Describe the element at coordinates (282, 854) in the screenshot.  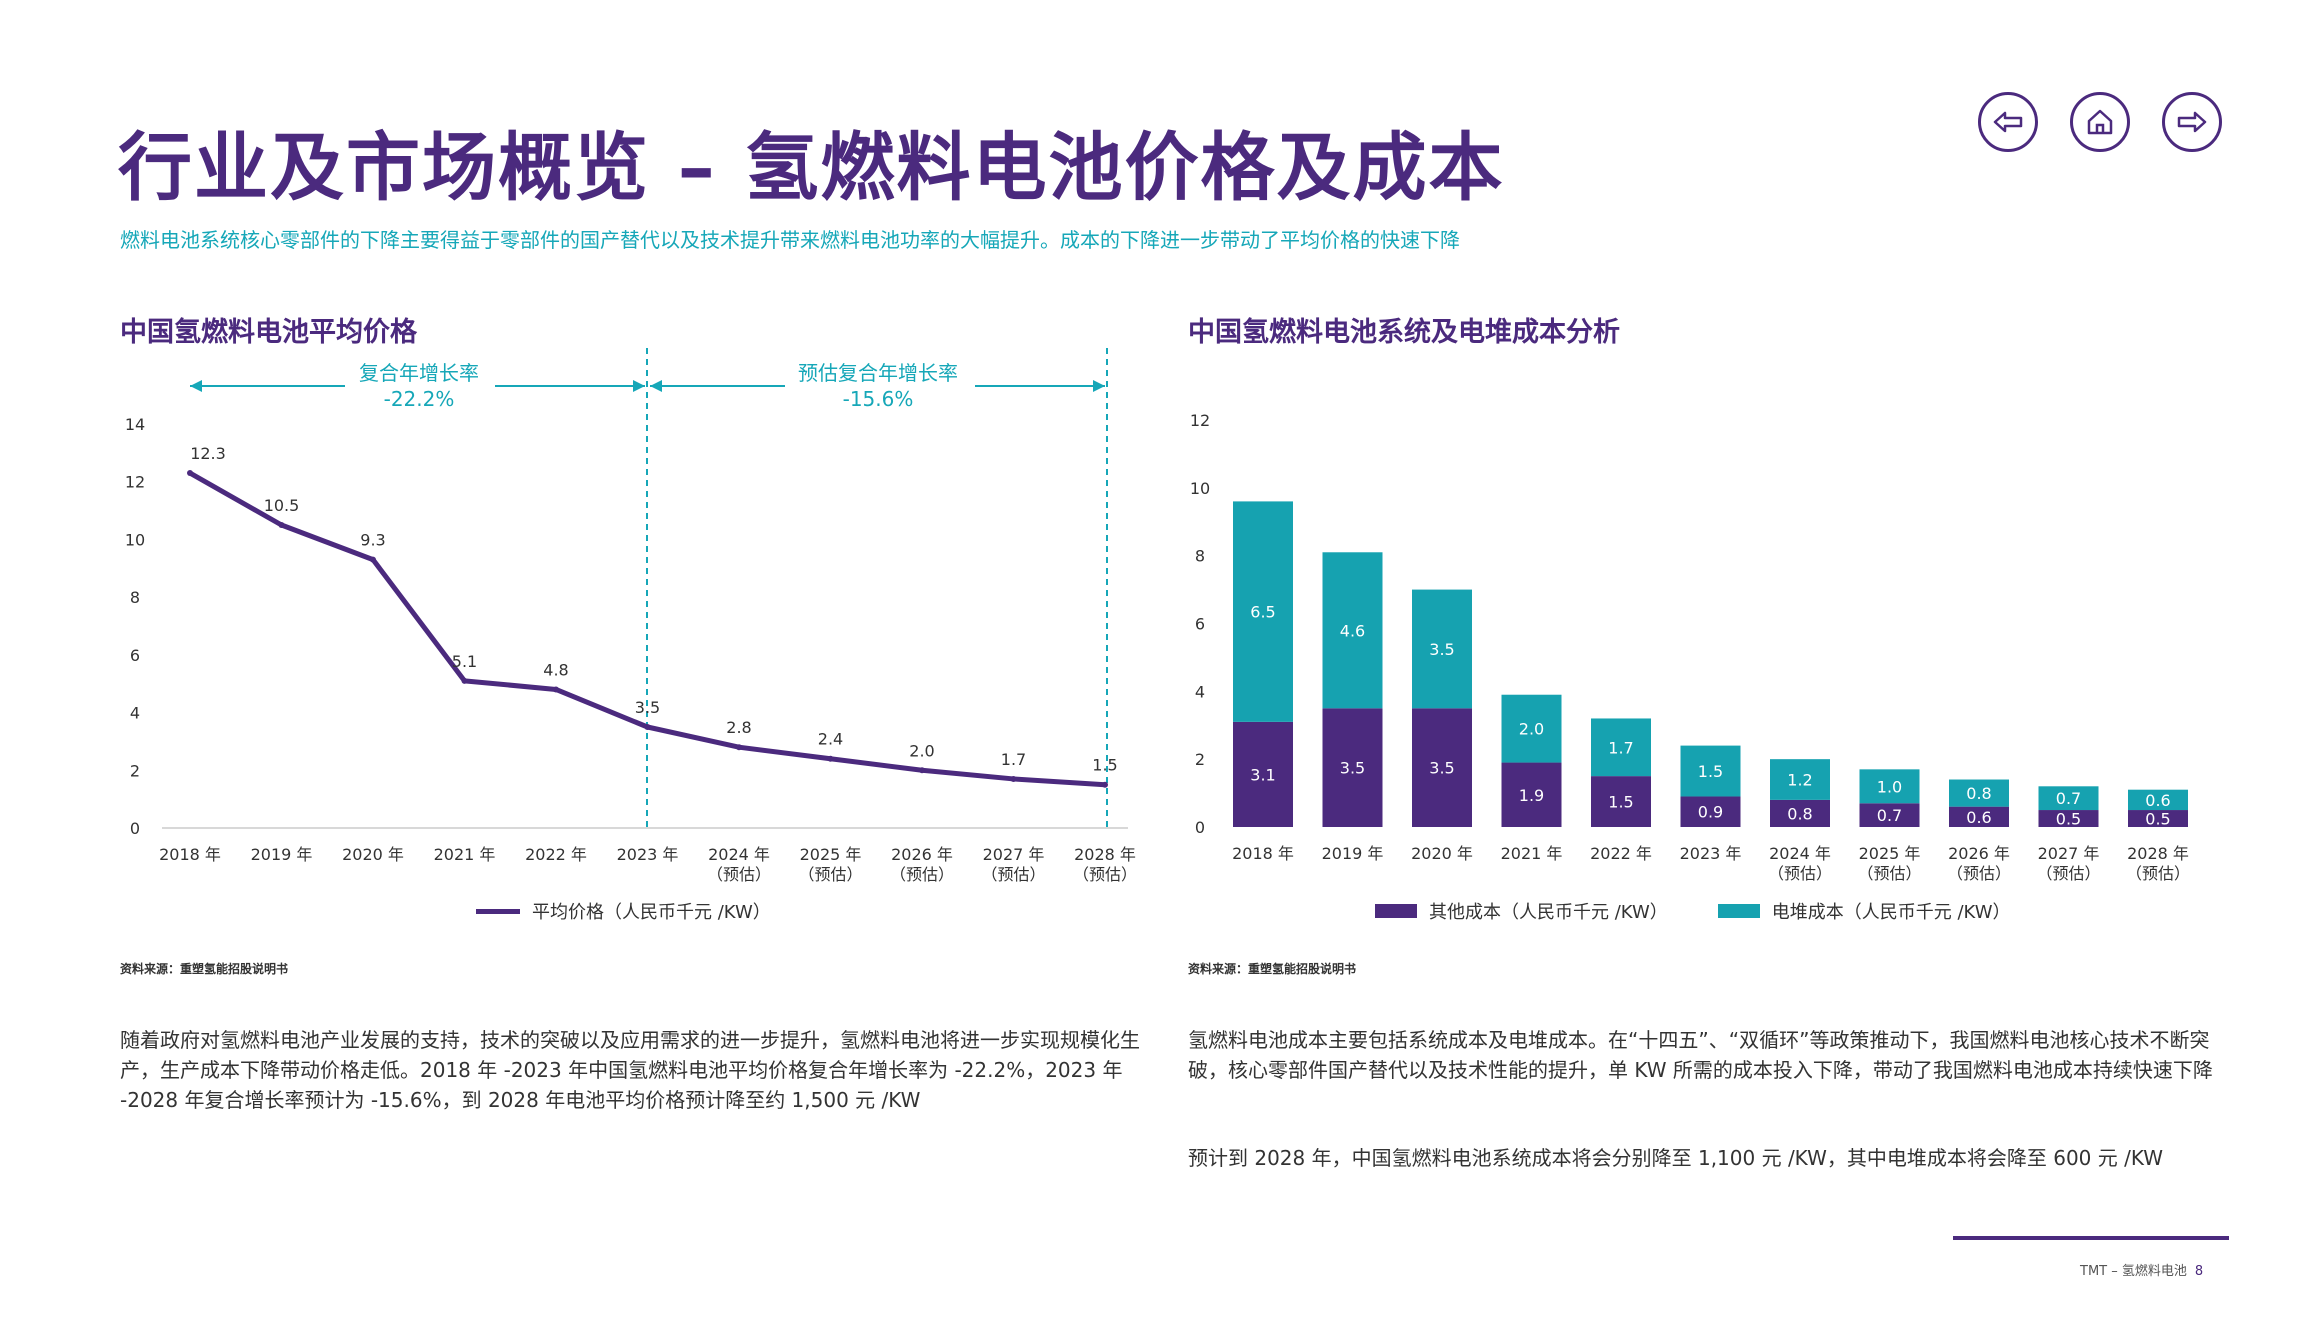
I see `x-tick-label: 2019 年` at that location.